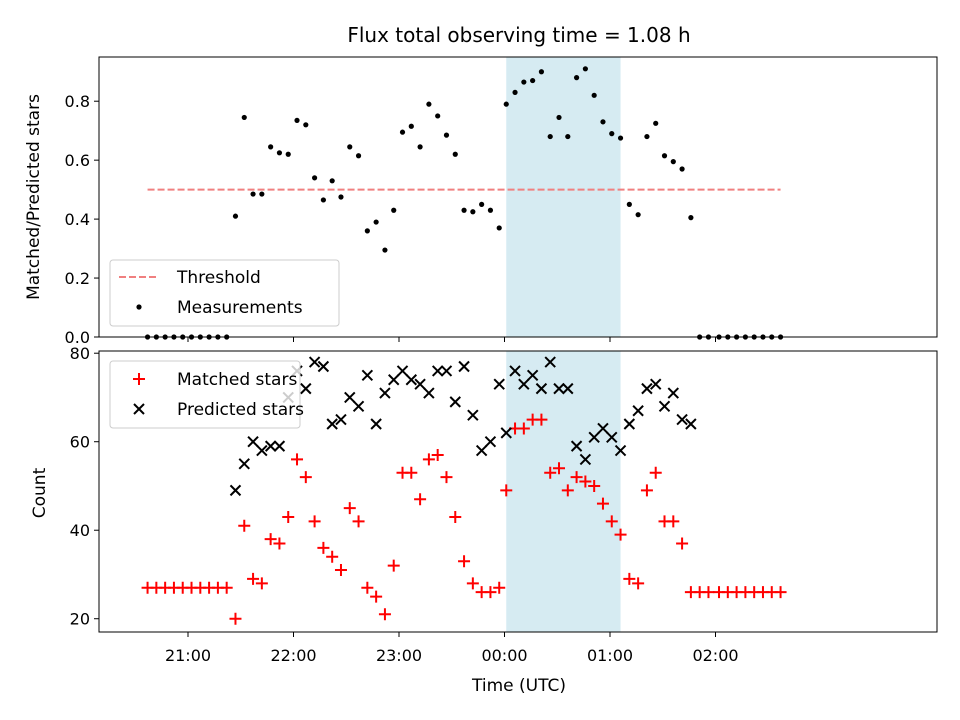  I want to click on x-tick-label: 02:00, so click(715, 655).